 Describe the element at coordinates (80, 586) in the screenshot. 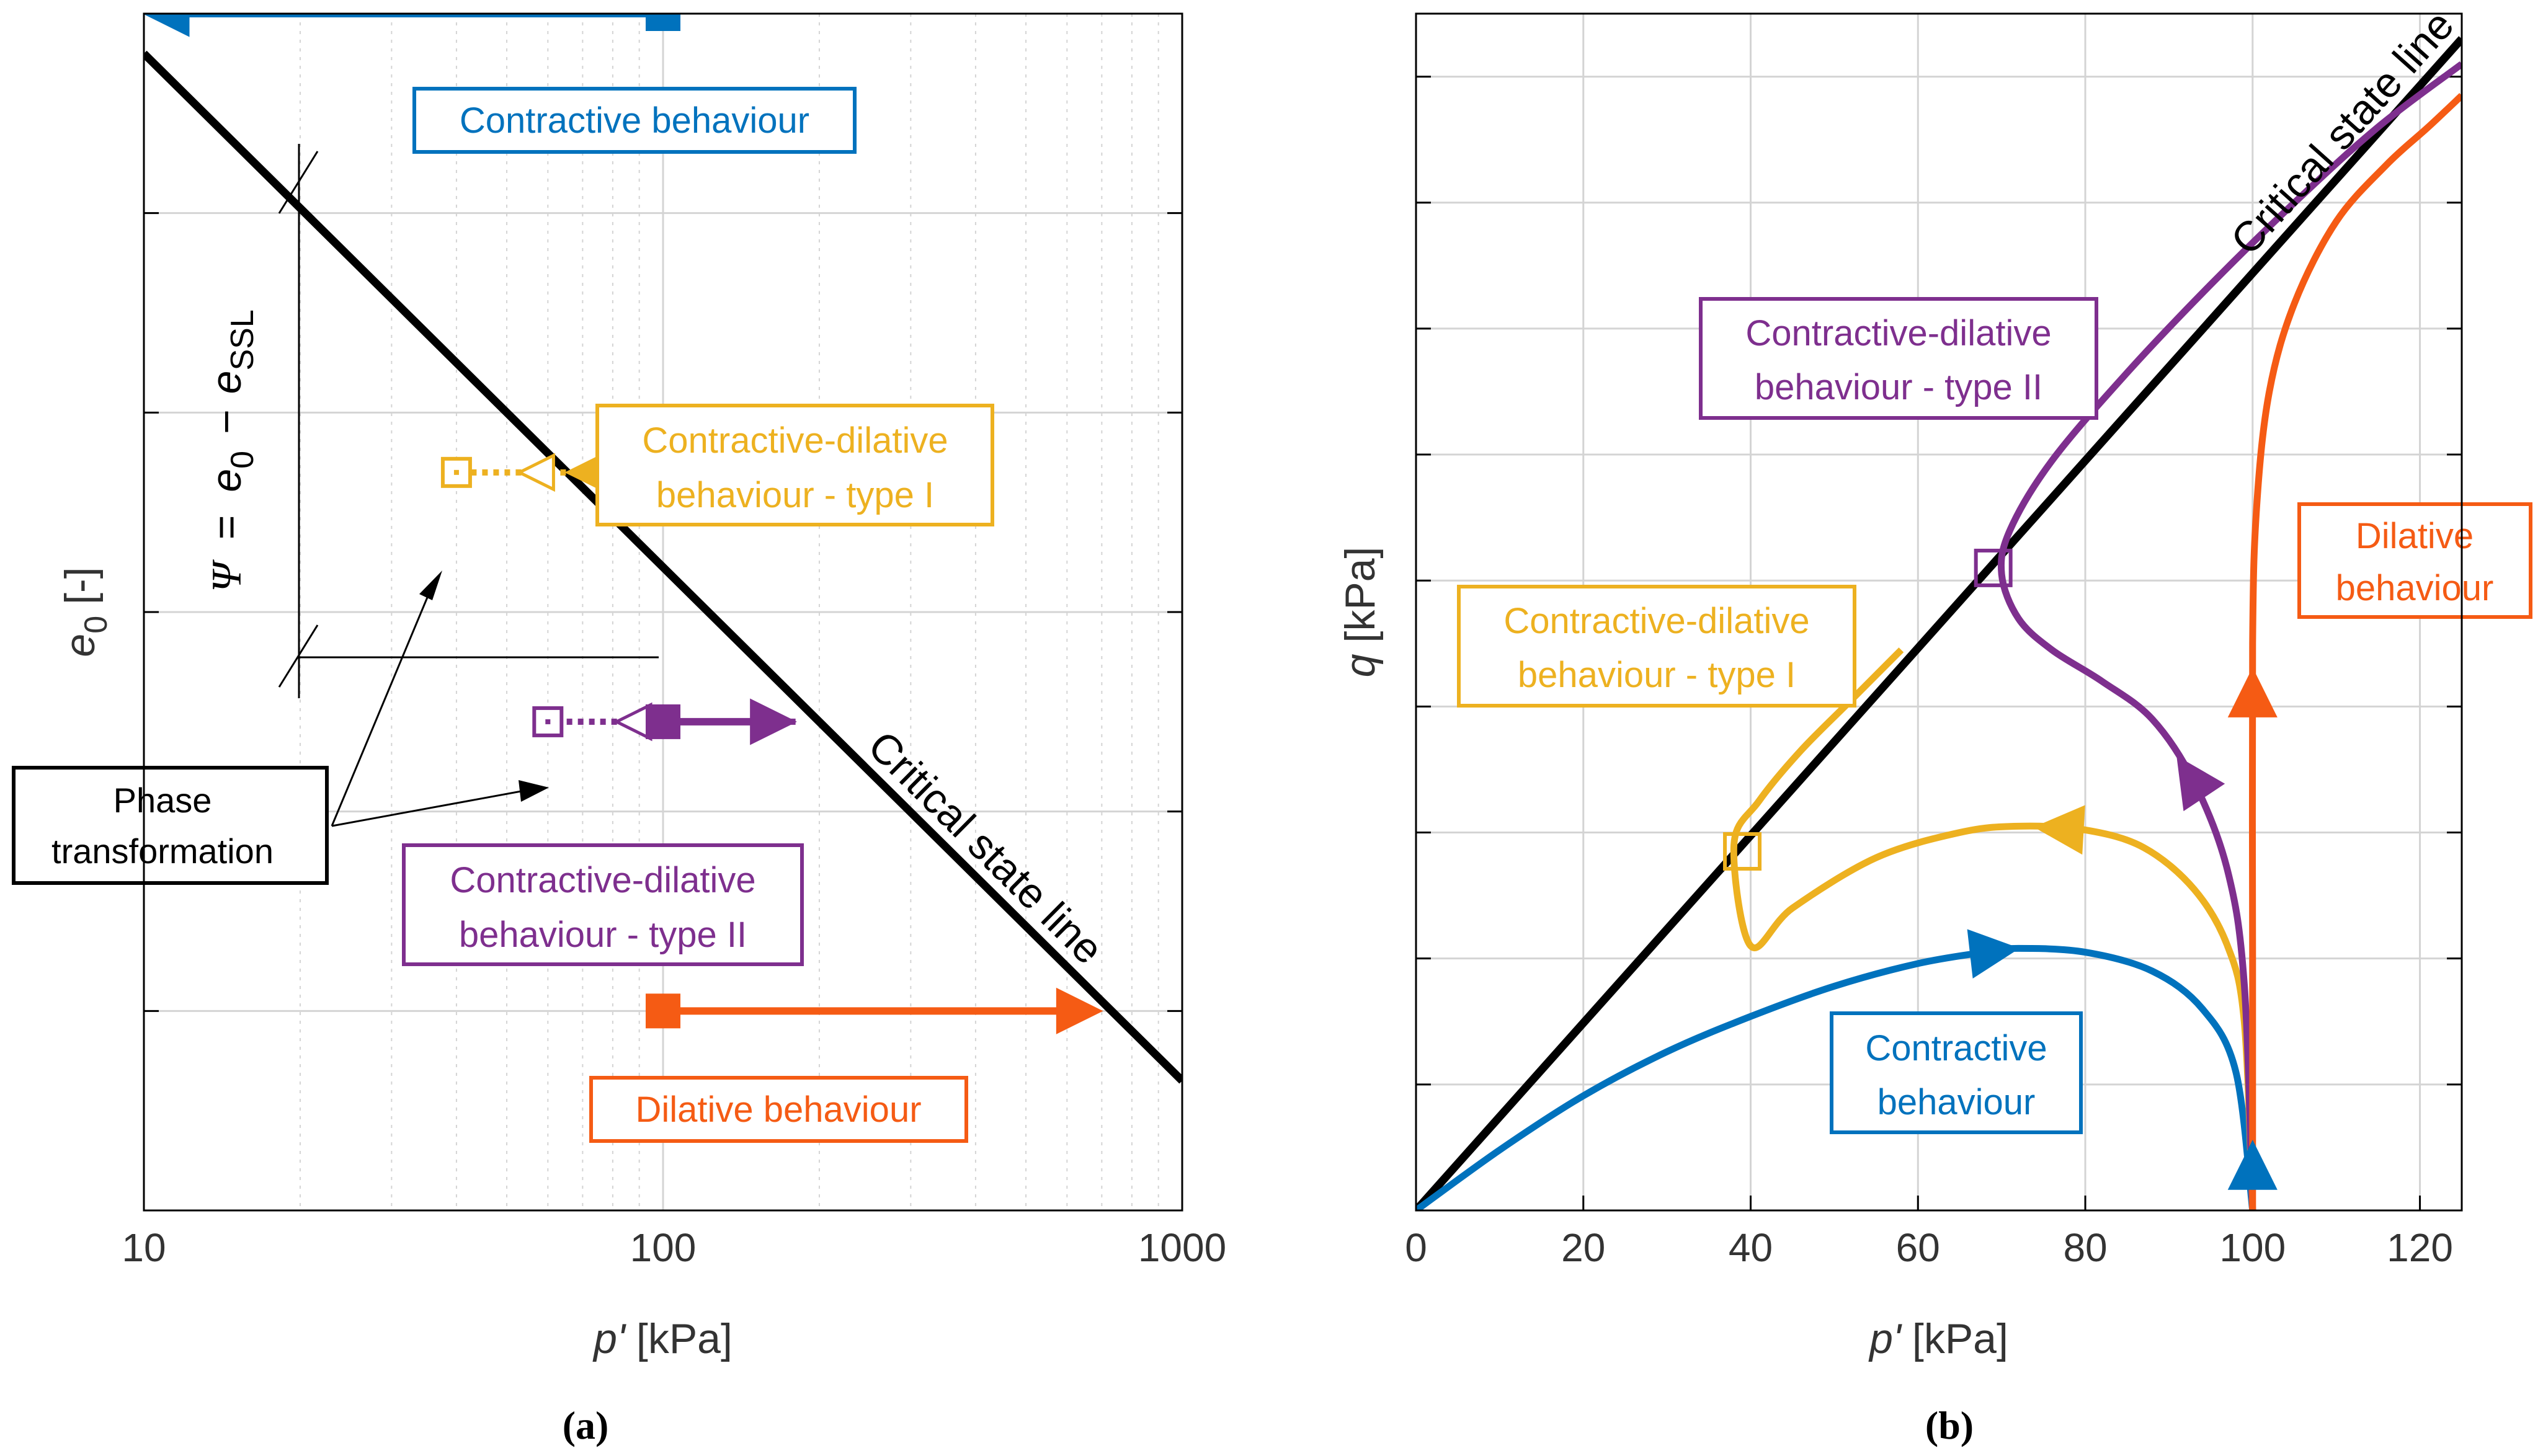

I see `panel-a-ylabel-unit: [-]` at that location.